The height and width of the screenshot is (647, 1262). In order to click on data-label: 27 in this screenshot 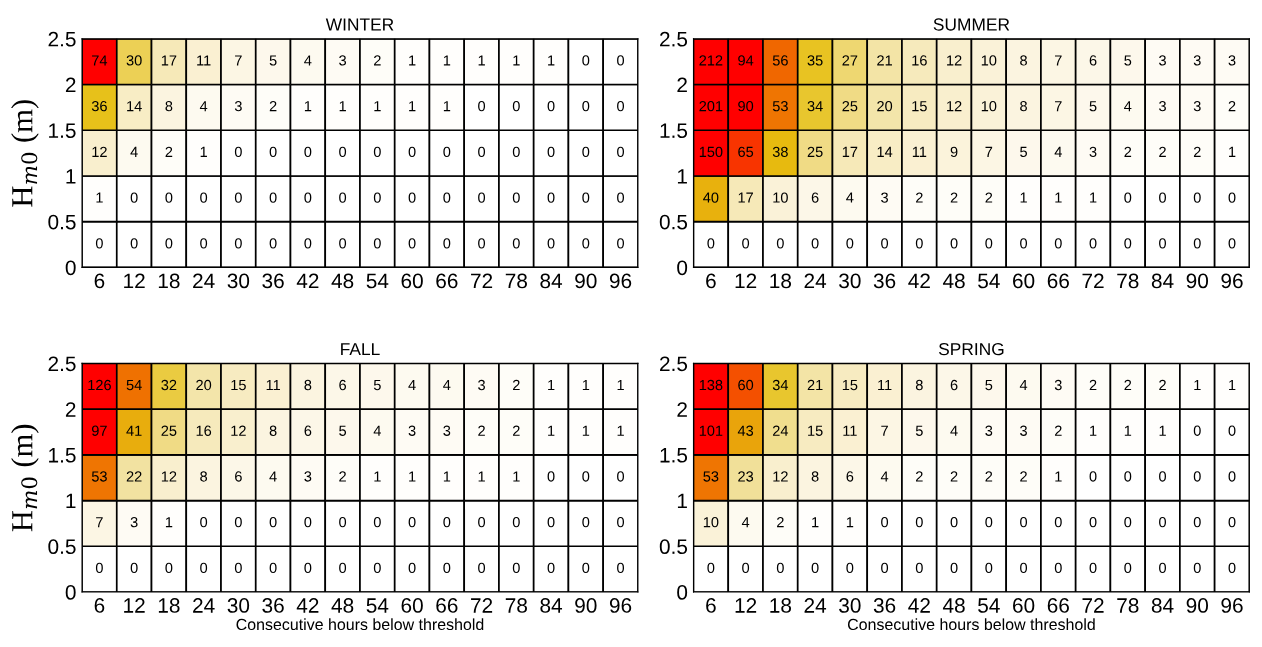, I will do `click(850, 60)`.